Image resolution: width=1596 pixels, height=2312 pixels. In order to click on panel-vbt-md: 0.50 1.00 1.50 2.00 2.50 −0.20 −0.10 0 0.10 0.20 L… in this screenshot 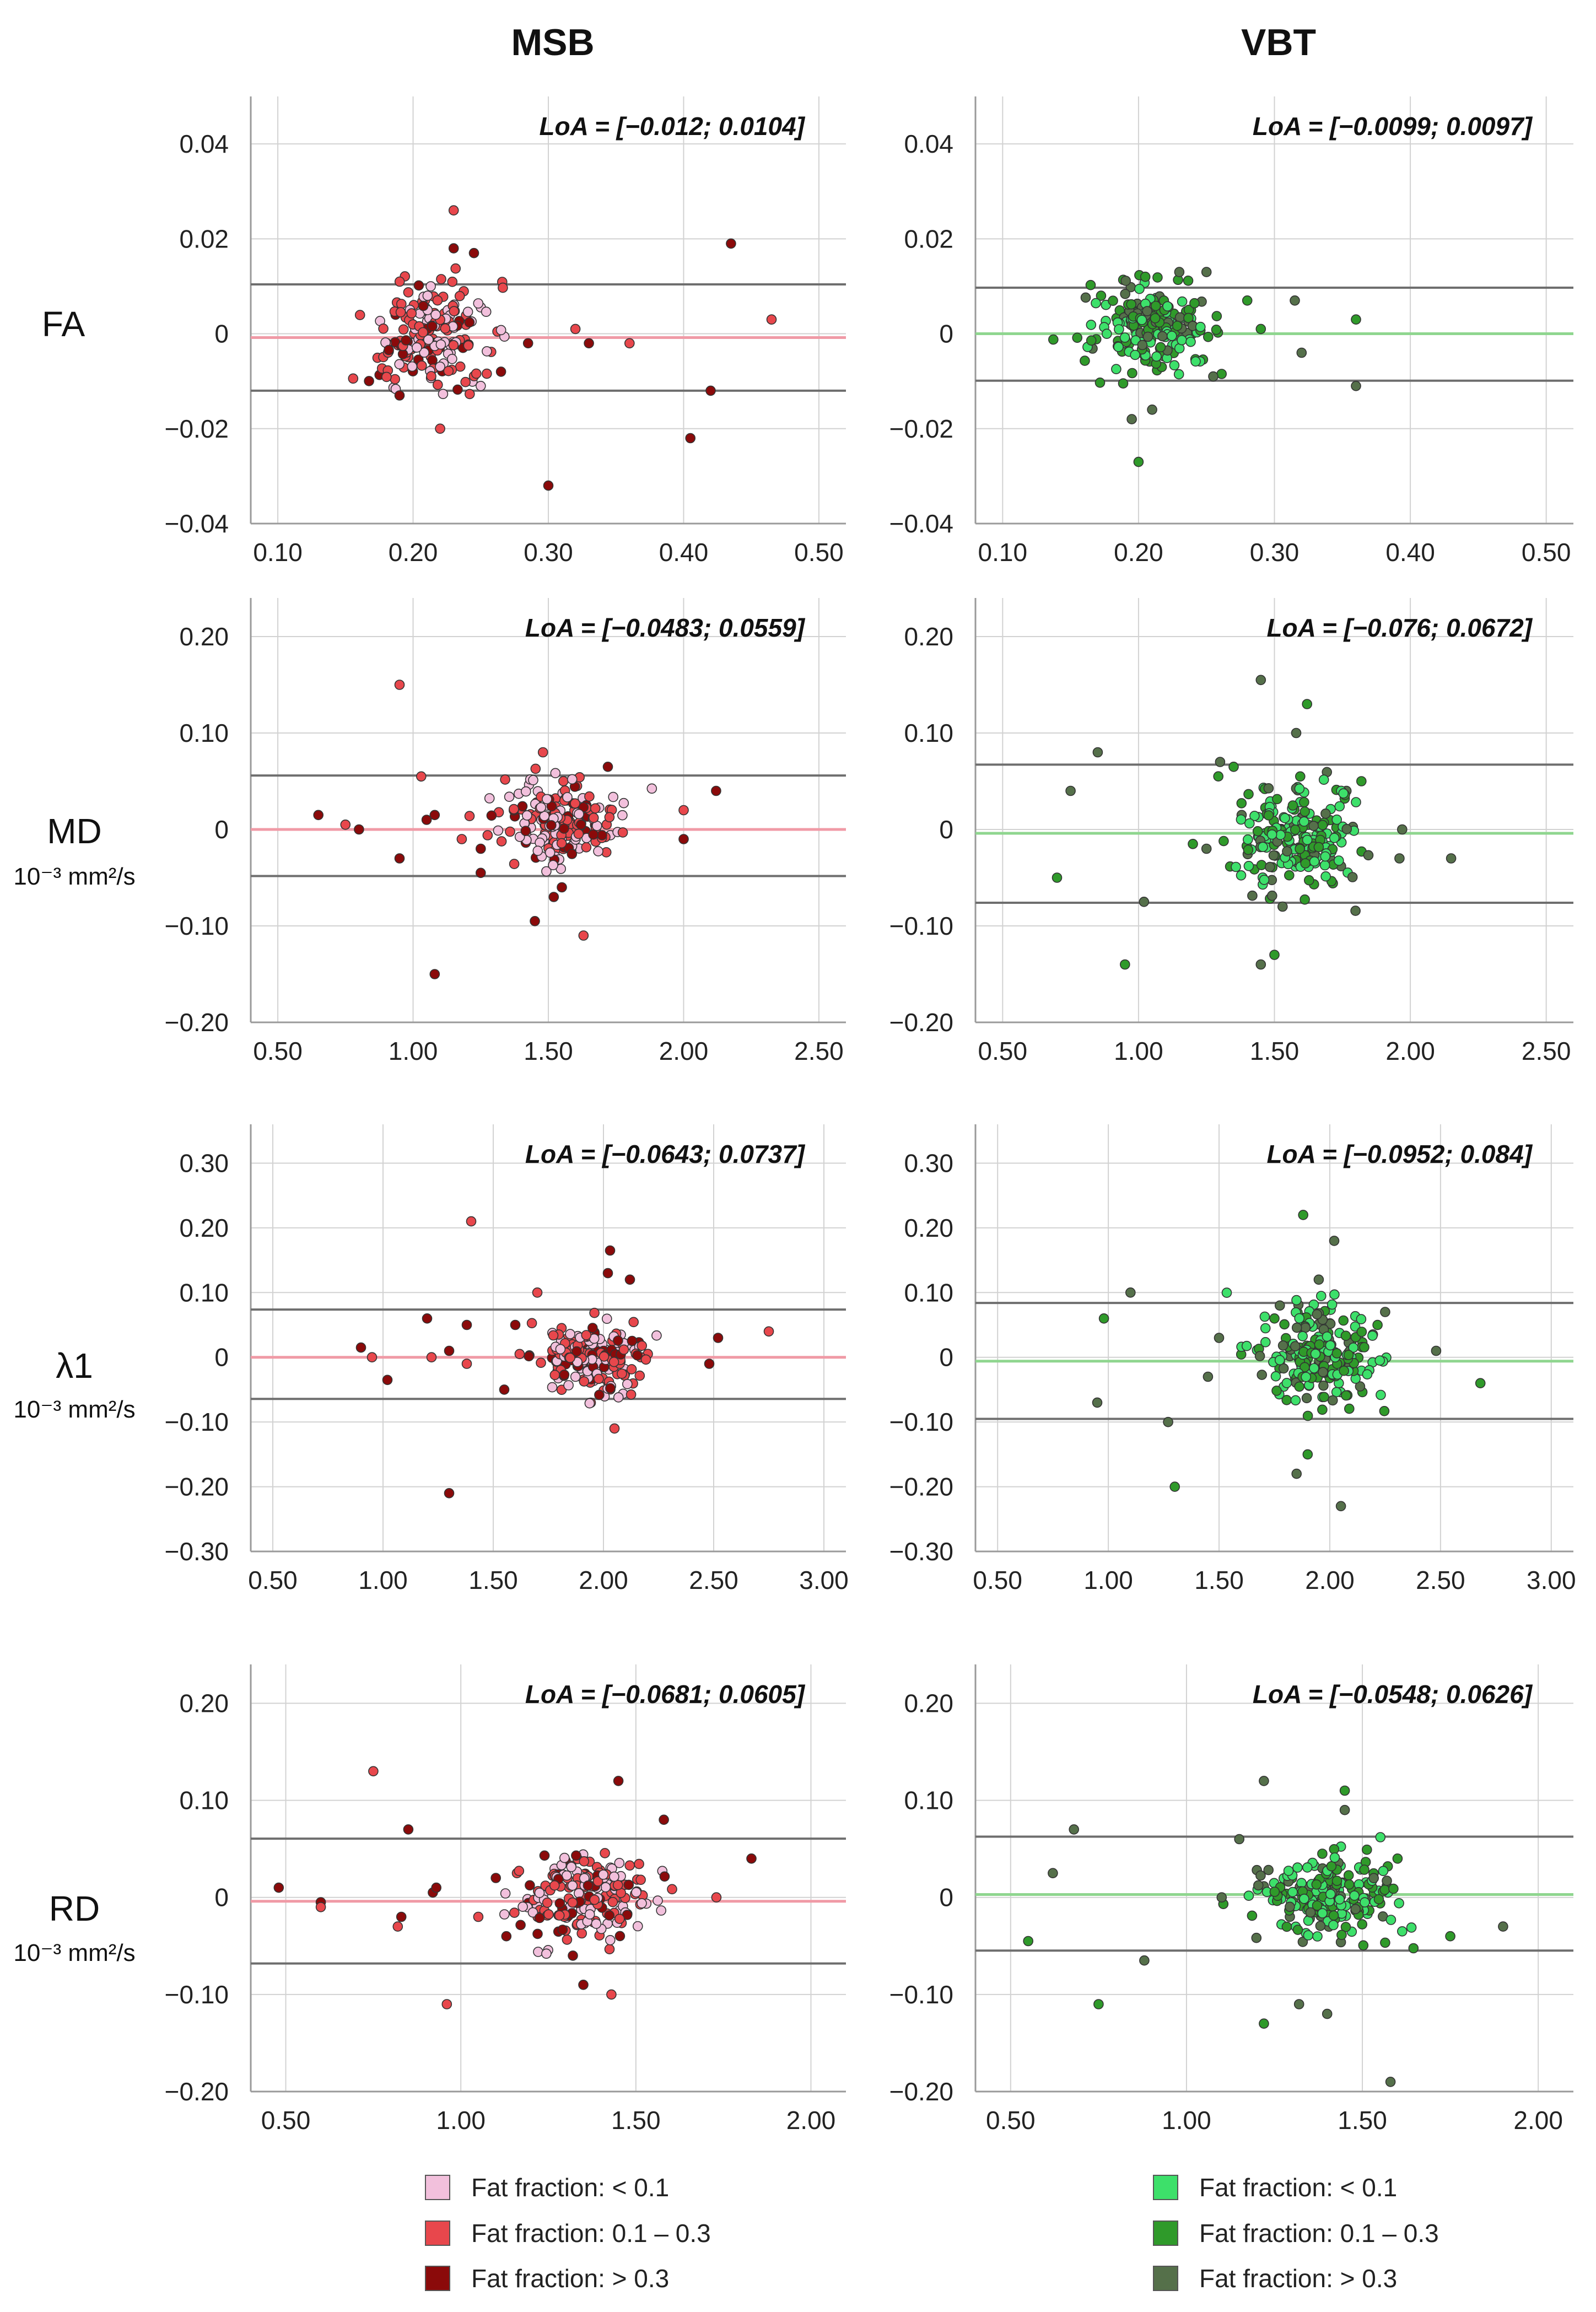, I will do `click(1231, 831)`.